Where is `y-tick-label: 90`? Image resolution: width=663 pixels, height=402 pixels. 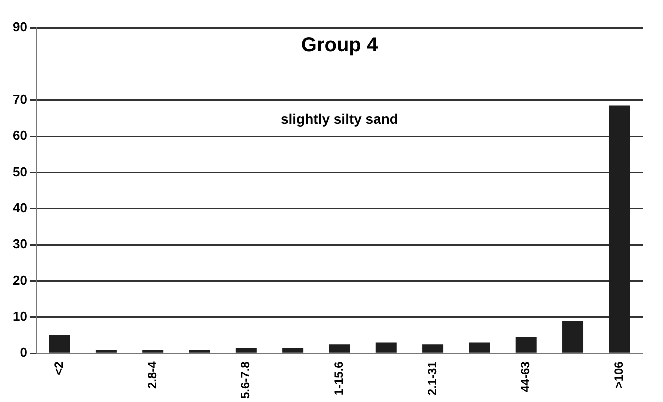
y-tick-label: 90 is located at coordinates (20, 27).